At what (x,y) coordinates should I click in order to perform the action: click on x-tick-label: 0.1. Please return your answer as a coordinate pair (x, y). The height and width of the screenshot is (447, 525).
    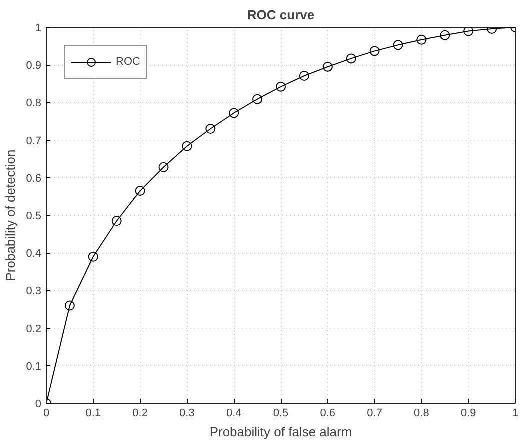
    Looking at the image, I should click on (94, 414).